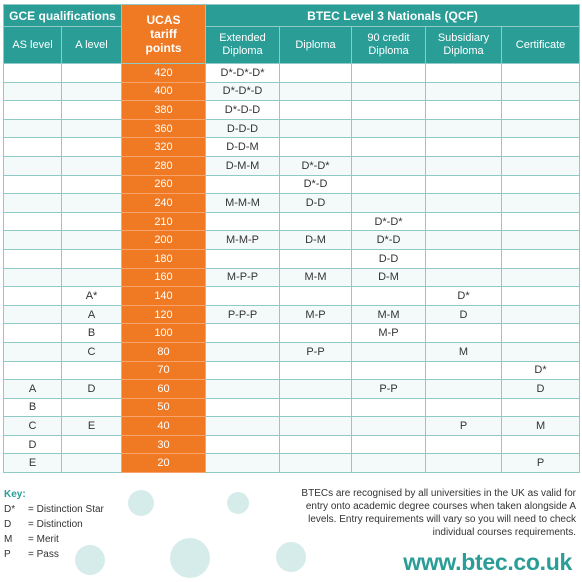 The width and height of the screenshot is (582, 582). Describe the element at coordinates (43, 554) in the screenshot. I see `key-text: = Pass` at that location.